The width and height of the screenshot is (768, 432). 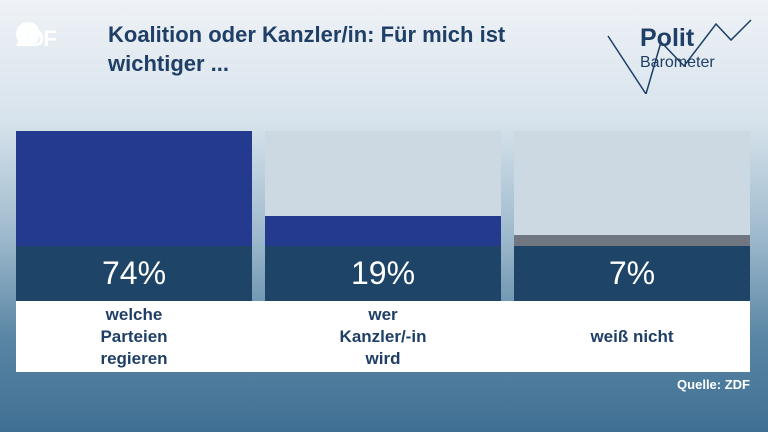 I want to click on data-label: 19%, so click(x=383, y=273).